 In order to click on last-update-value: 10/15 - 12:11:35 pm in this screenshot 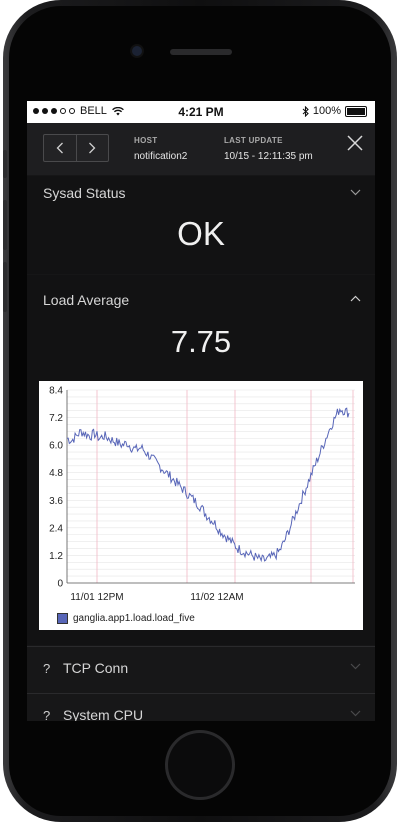, I will do `click(268, 156)`.